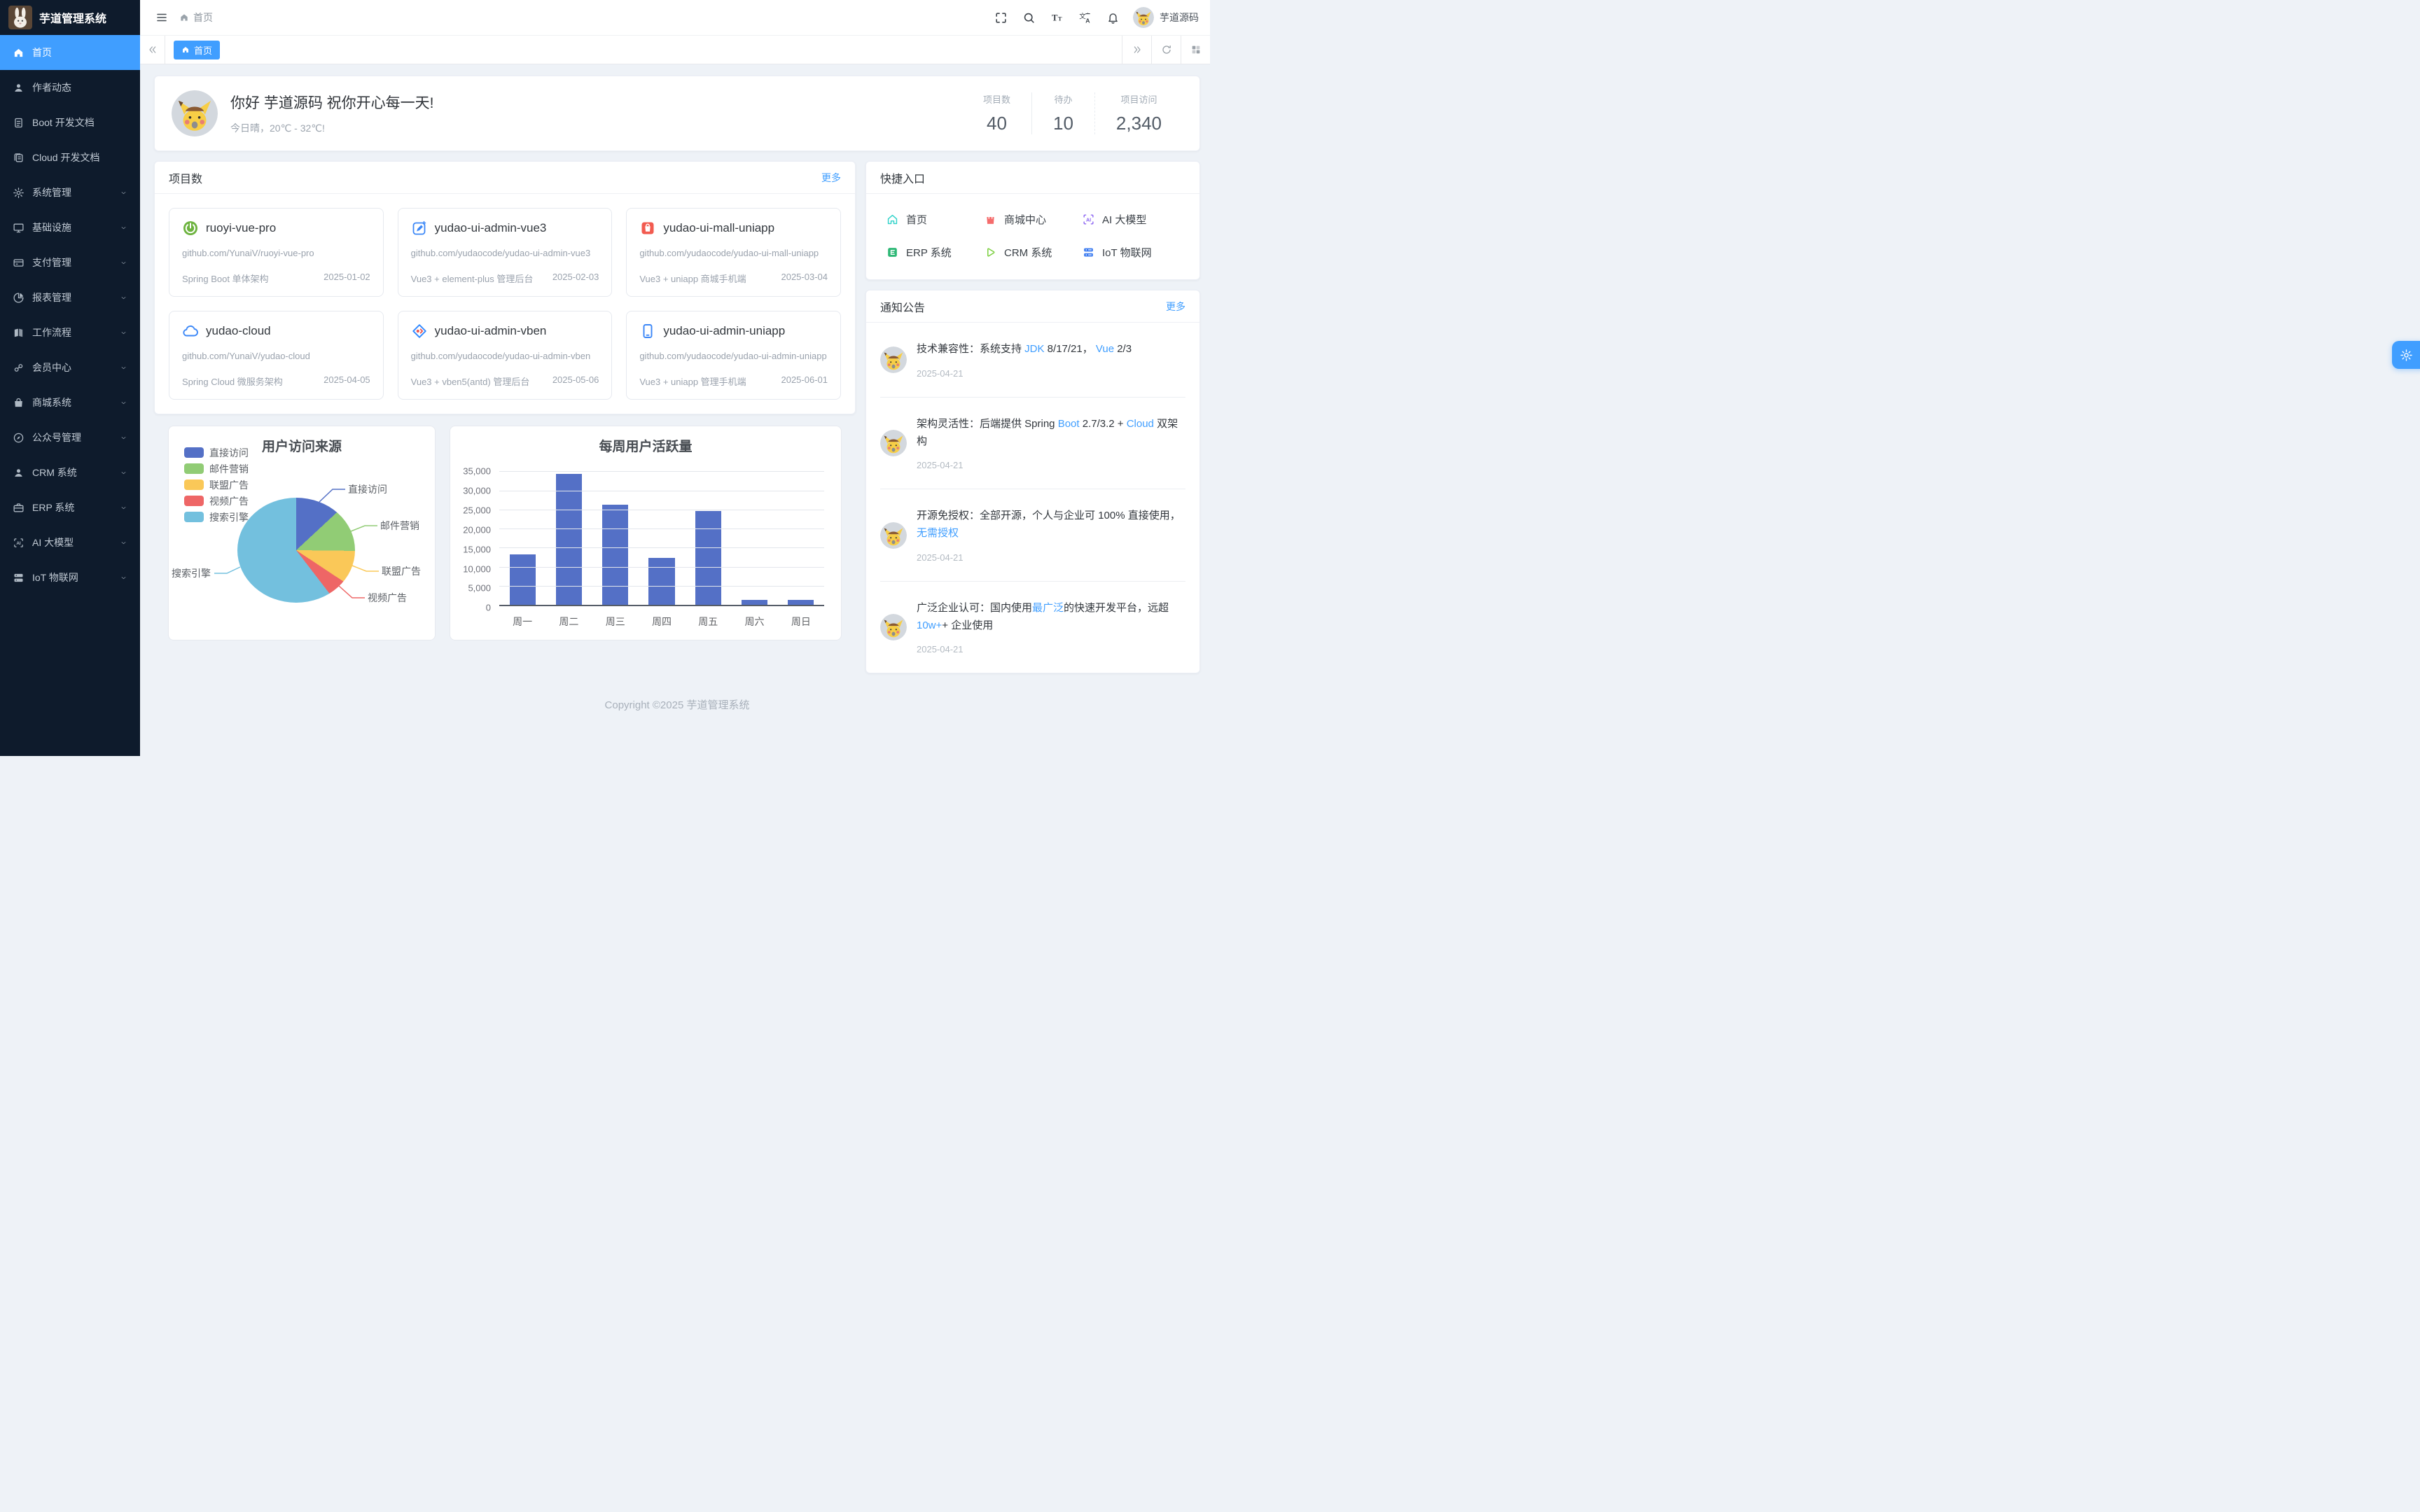 This screenshot has width=2420, height=1512. Describe the element at coordinates (217, 452) in the screenshot. I see `pie-legend-item: 直接访问` at that location.